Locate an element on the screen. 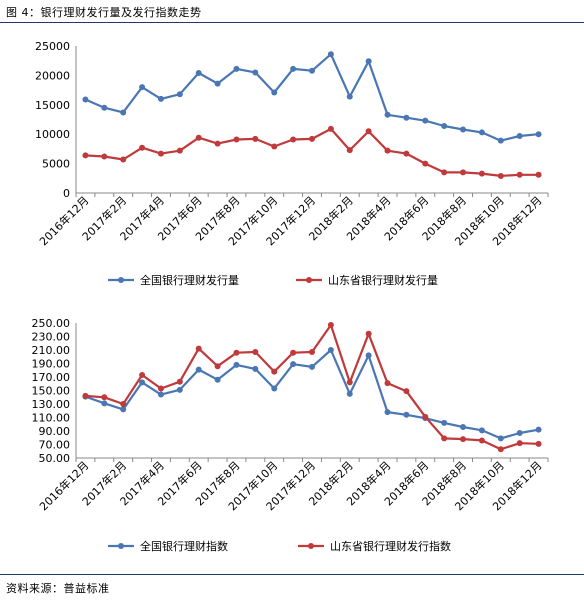  y-tick-label: 25000 is located at coordinates (52, 46).